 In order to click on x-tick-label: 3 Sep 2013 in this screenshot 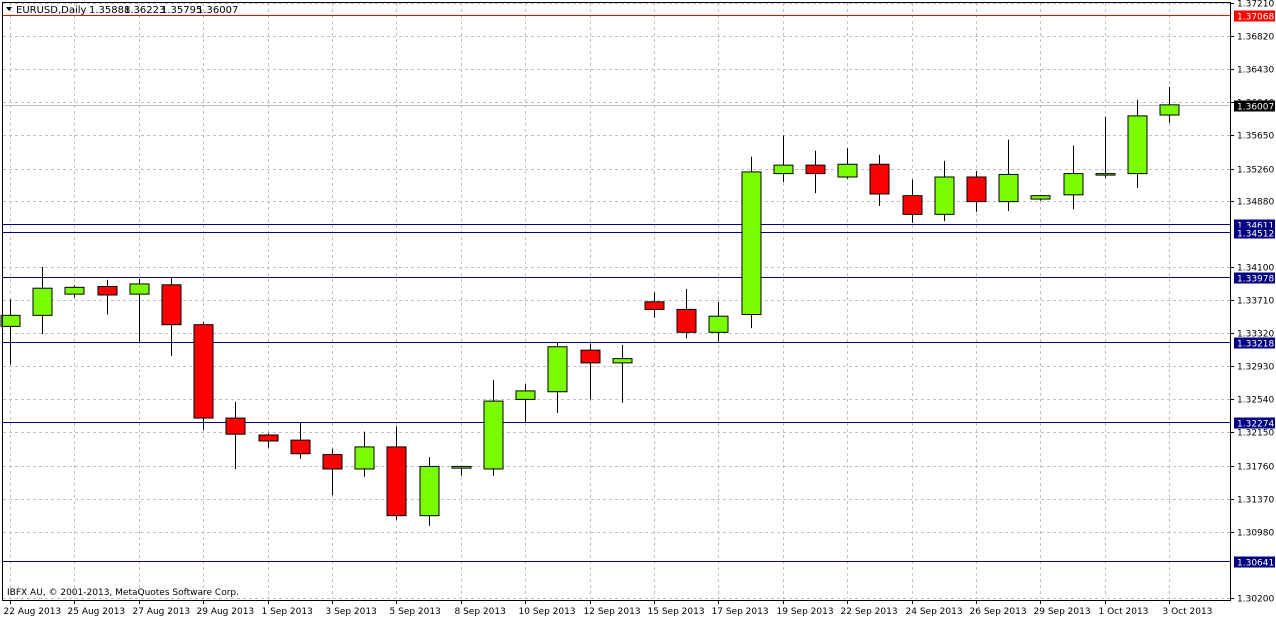, I will do `click(351, 612)`.